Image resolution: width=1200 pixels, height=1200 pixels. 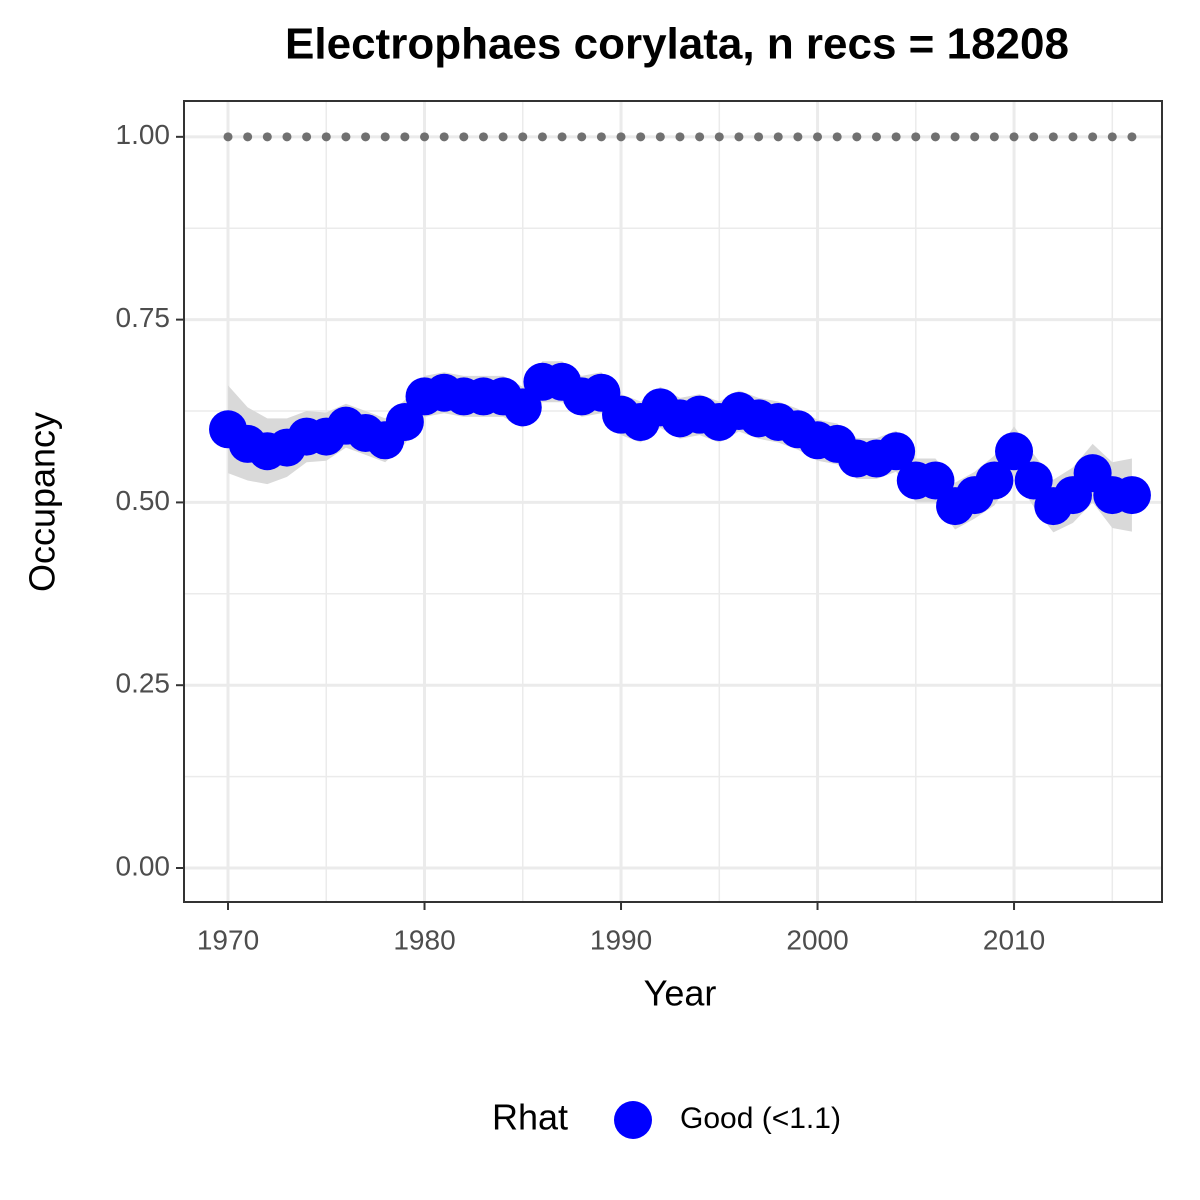 What do you see at coordinates (143, 865) in the screenshot?
I see `y-tick-label: 0.00` at bounding box center [143, 865].